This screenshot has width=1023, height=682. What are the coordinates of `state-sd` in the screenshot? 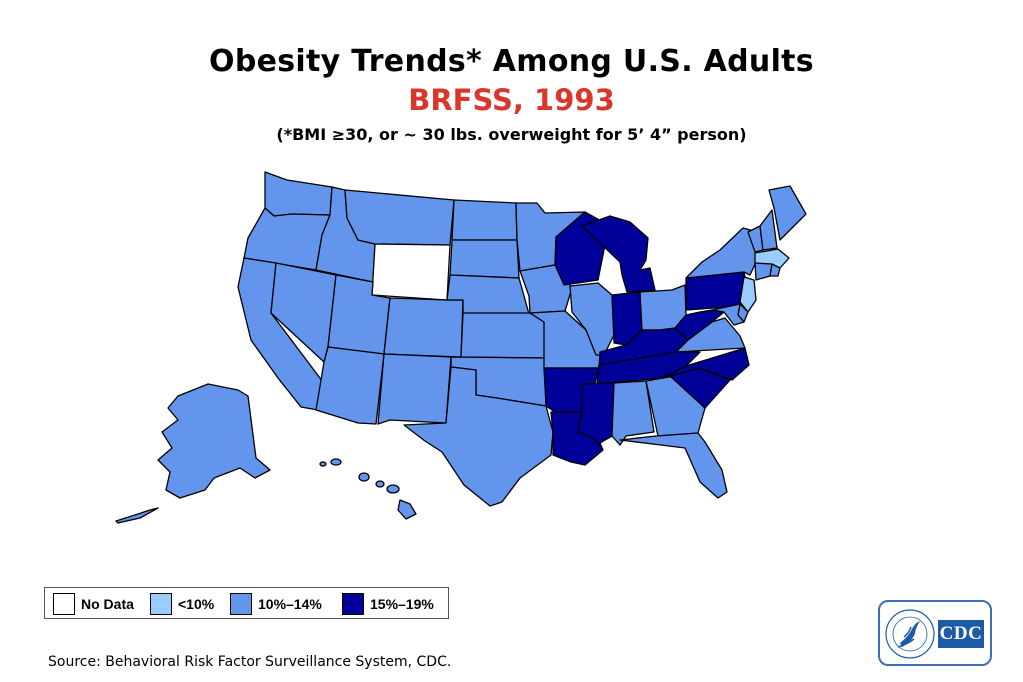 It's located at (484, 259).